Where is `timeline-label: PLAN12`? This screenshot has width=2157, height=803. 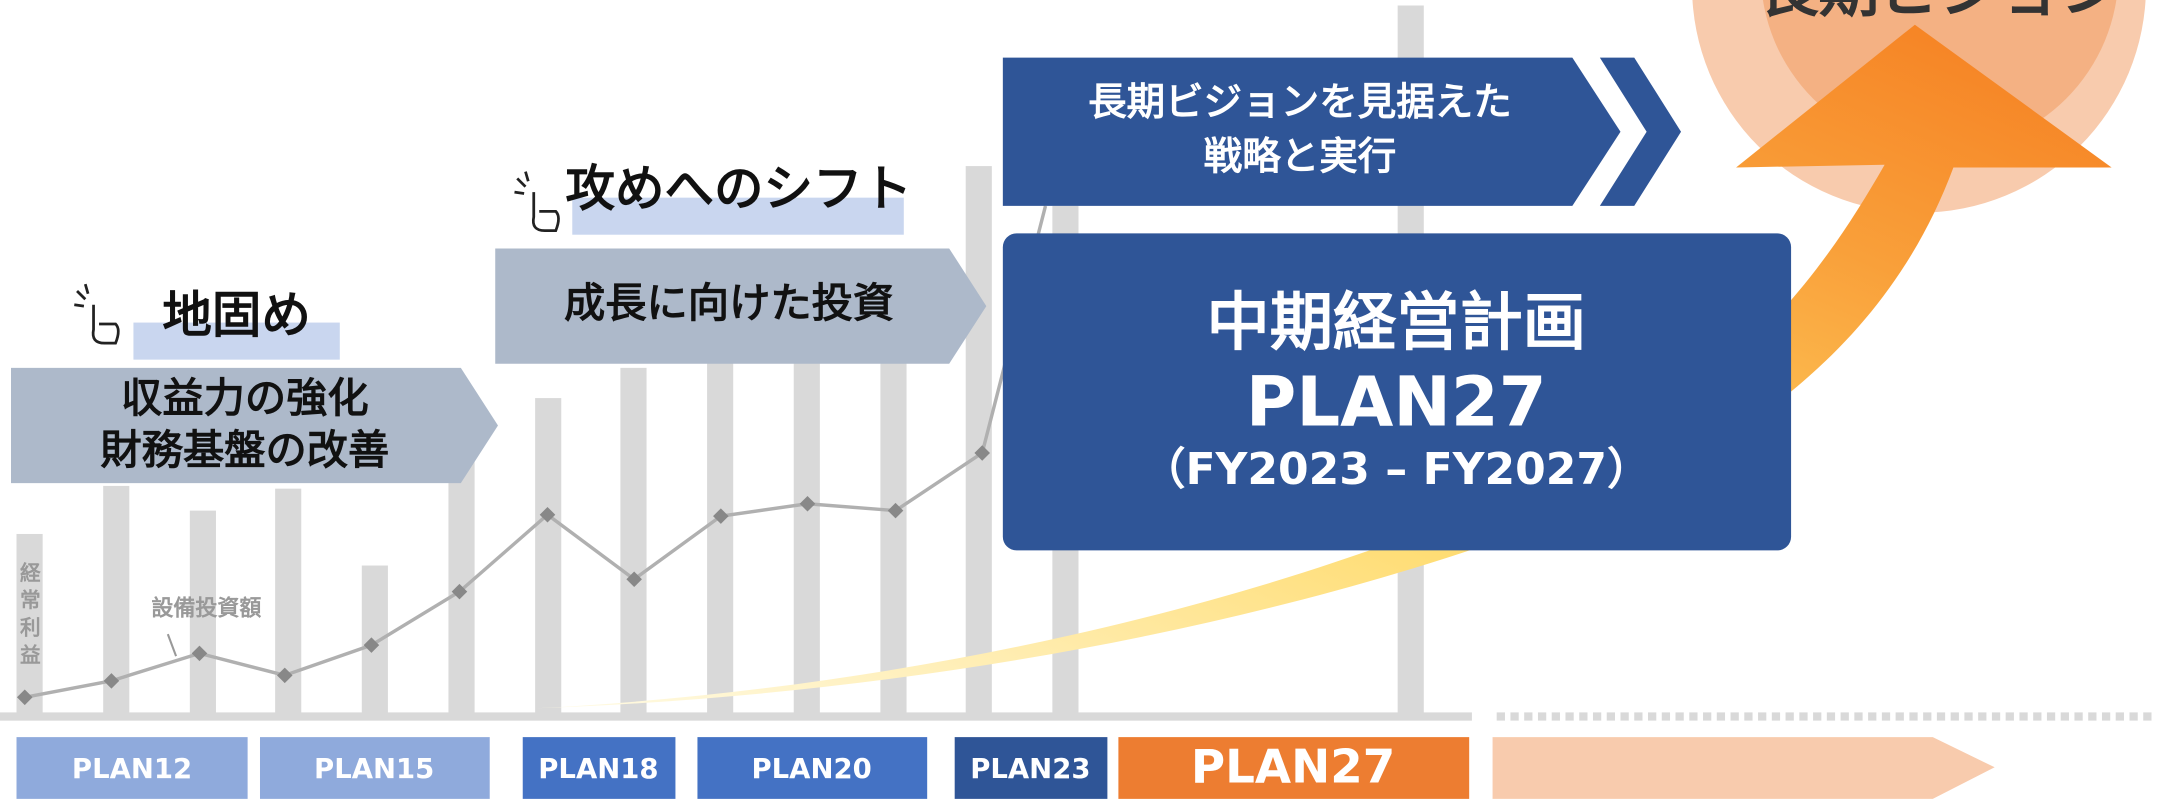
timeline-label: PLAN12 is located at coordinates (132, 769).